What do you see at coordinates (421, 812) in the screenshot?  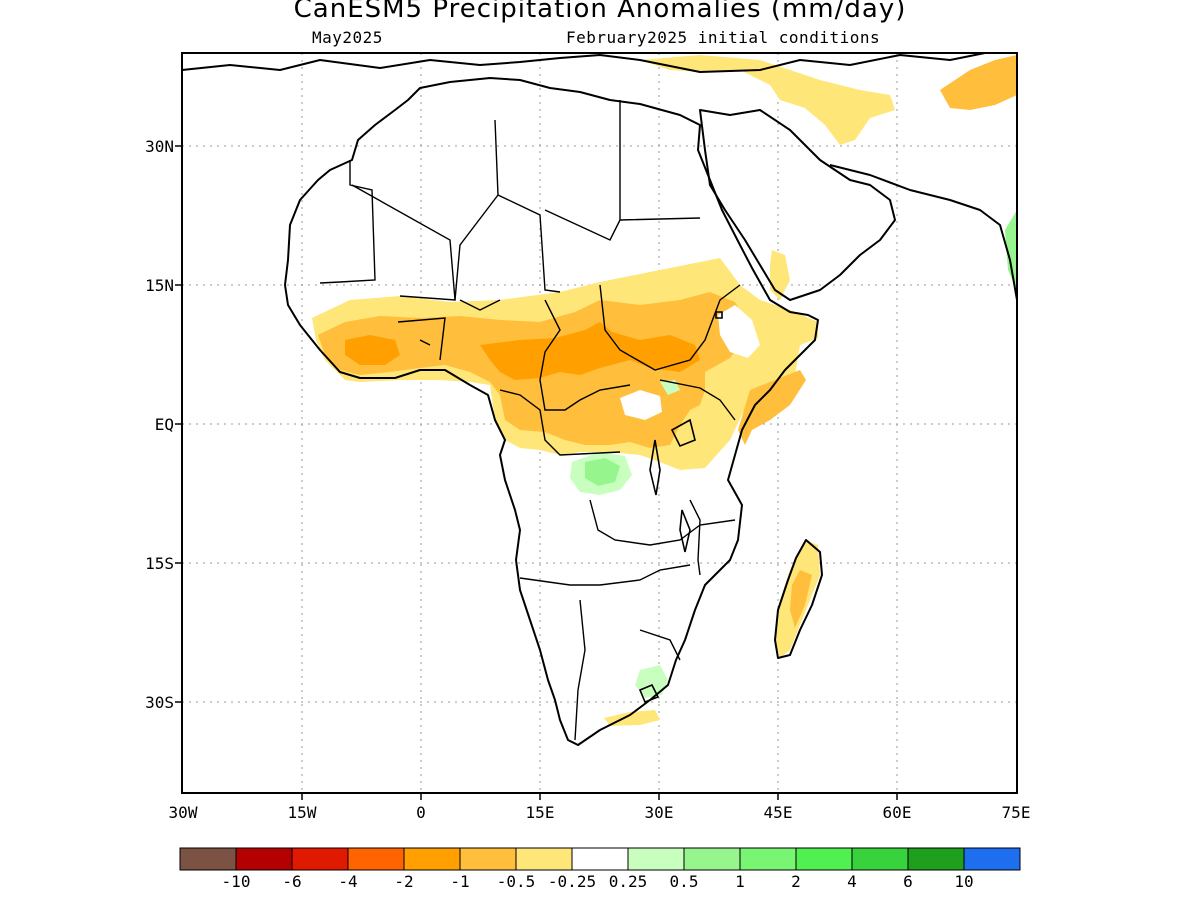 I see `lon-label-0: 0` at bounding box center [421, 812].